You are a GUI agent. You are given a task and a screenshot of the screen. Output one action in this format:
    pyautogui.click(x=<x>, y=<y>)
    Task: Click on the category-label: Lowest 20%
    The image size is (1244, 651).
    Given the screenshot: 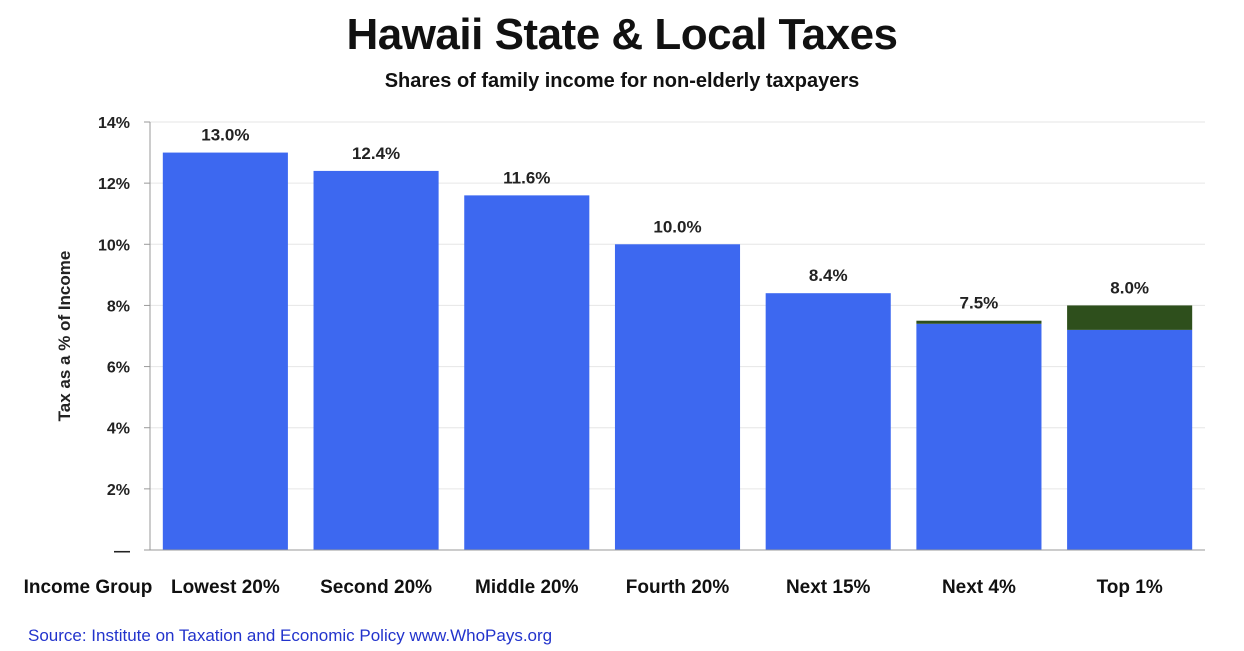 What is the action you would take?
    pyautogui.click(x=225, y=587)
    